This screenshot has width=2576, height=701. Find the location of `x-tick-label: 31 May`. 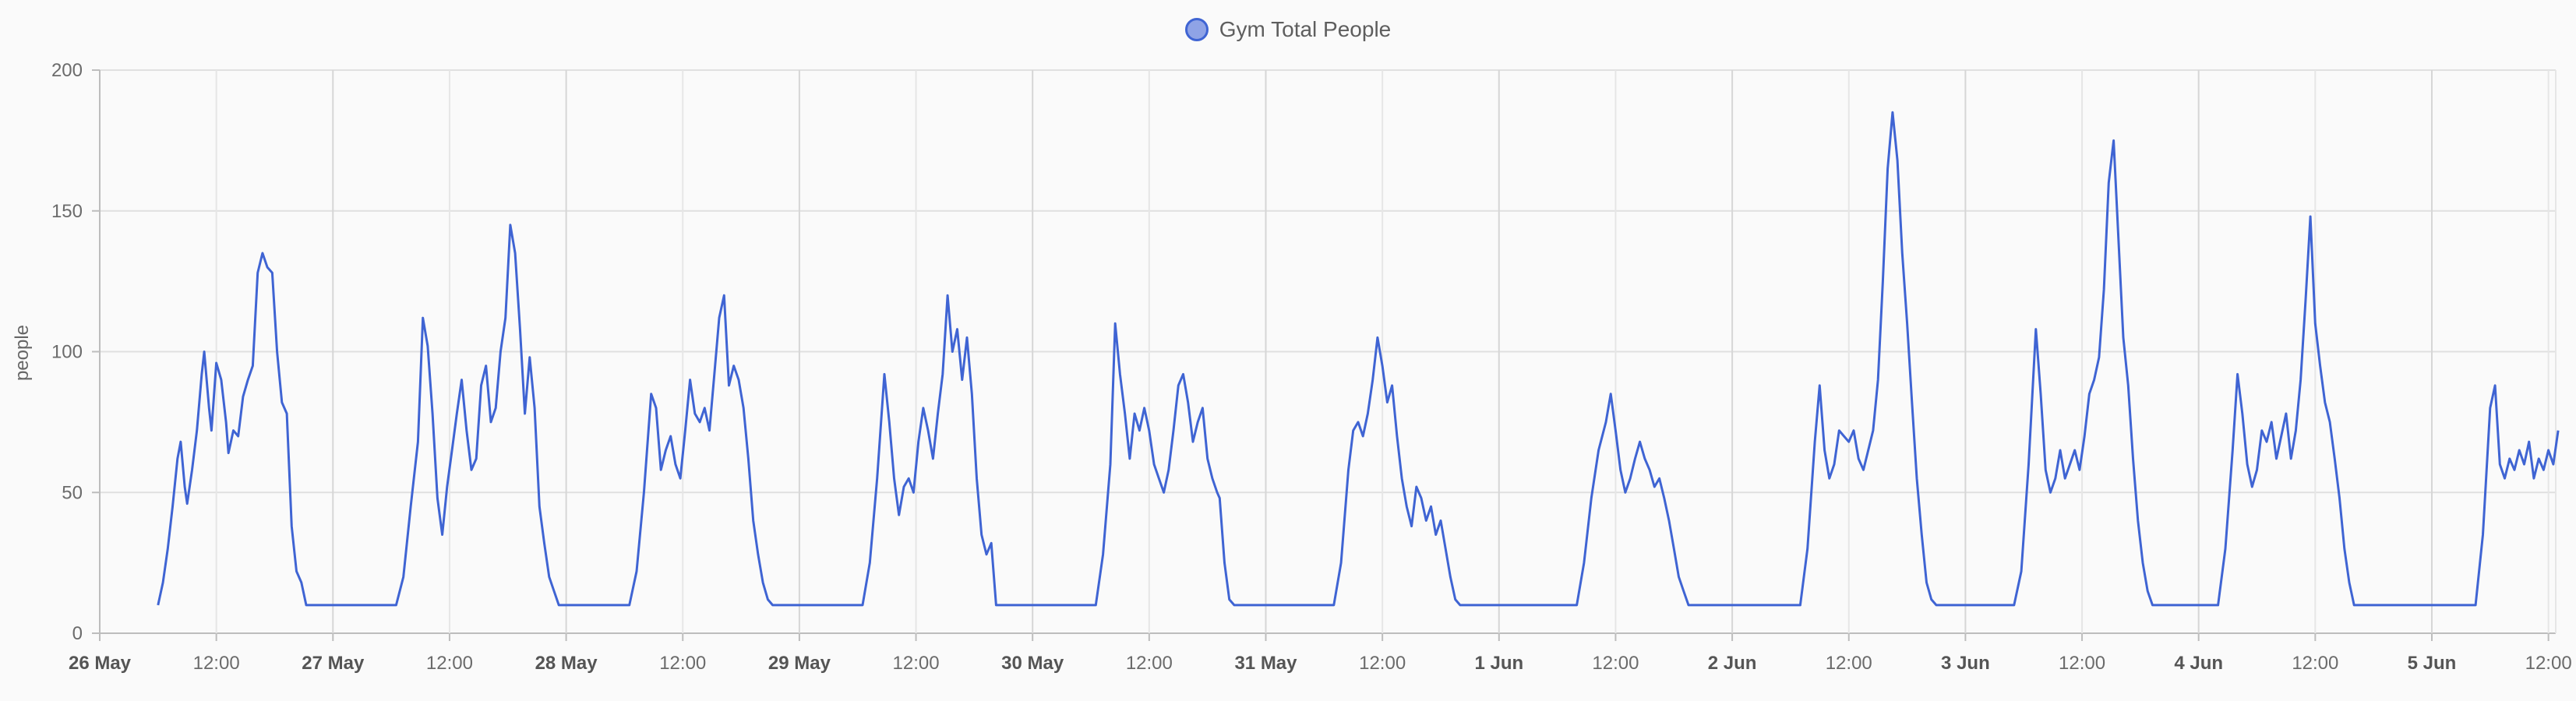

x-tick-label: 31 May is located at coordinates (1265, 663).